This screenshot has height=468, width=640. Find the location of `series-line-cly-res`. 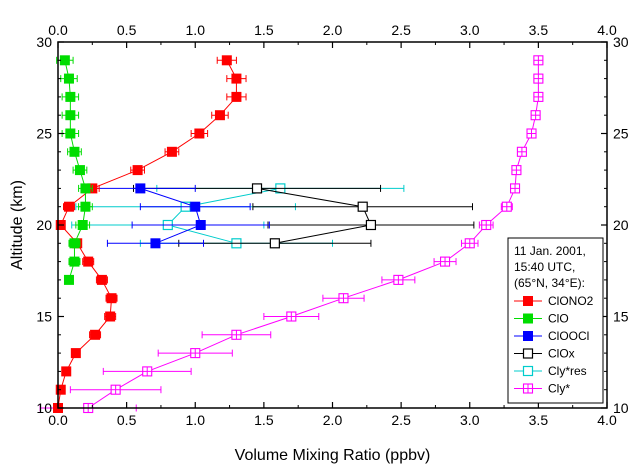

series-line-cly-res is located at coordinates (223, 215).